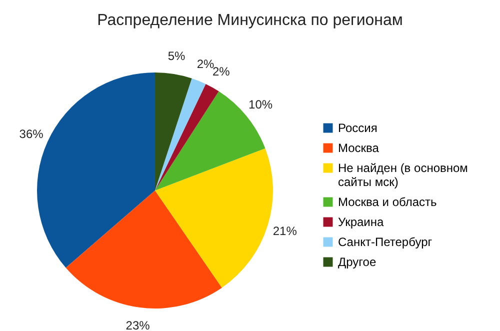 The width and height of the screenshot is (500, 331). Describe the element at coordinates (357, 262) in the screenshot. I see `legend-label: Другое` at that location.